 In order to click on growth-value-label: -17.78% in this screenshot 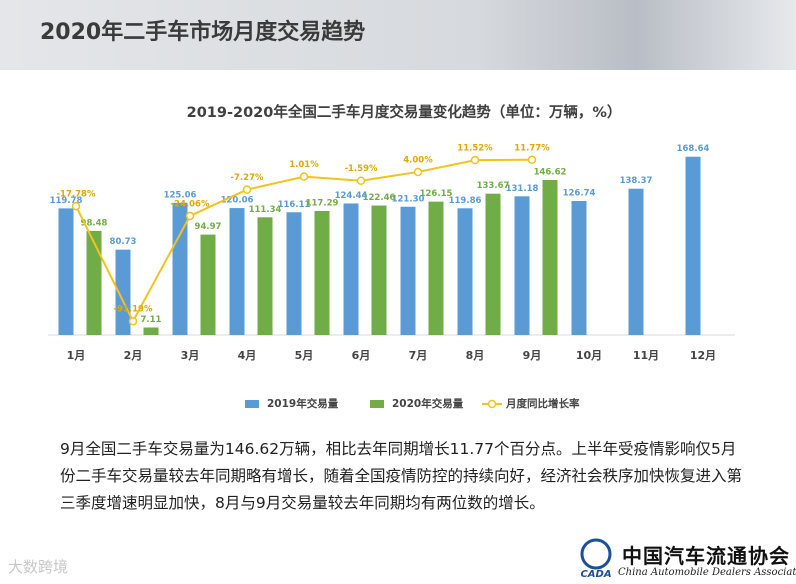, I will do `click(76, 195)`.